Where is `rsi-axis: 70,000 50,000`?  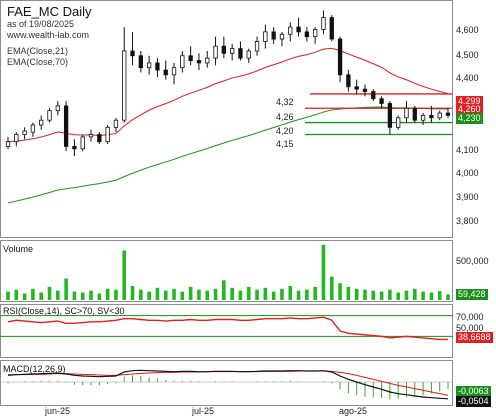 rsi-axis: 70,000 50,000 is located at coordinates (475, 331).